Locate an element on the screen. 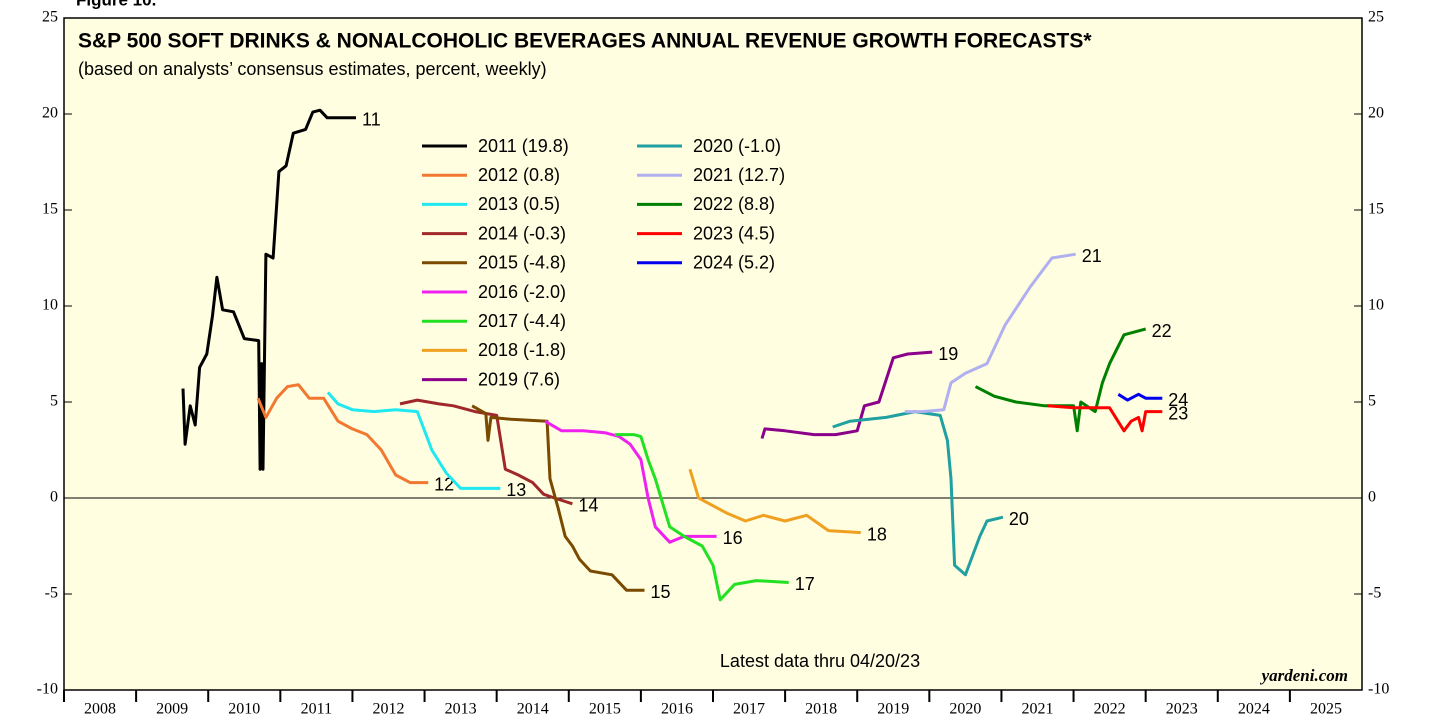 The height and width of the screenshot is (719, 1429). end-label: 16 is located at coordinates (733, 538).